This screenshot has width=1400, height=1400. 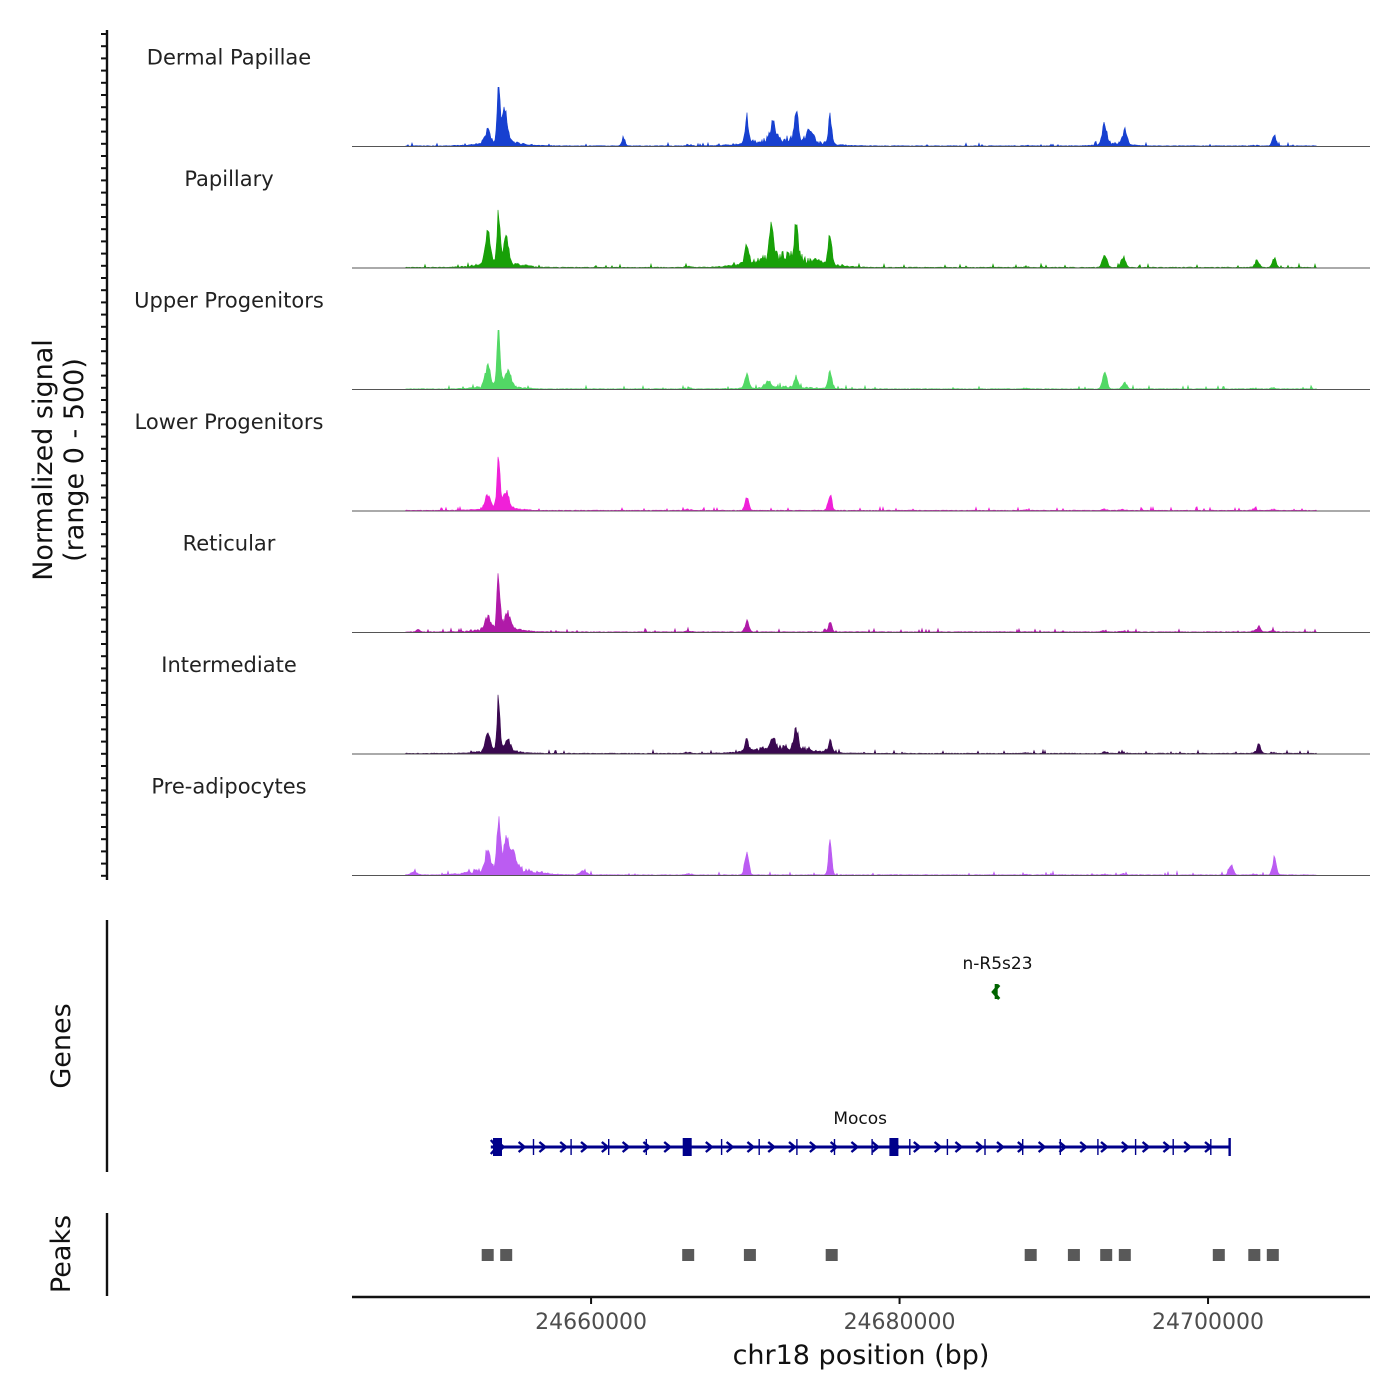 What do you see at coordinates (861, 603) in the screenshot?
I see `coverage-area-reticular` at bounding box center [861, 603].